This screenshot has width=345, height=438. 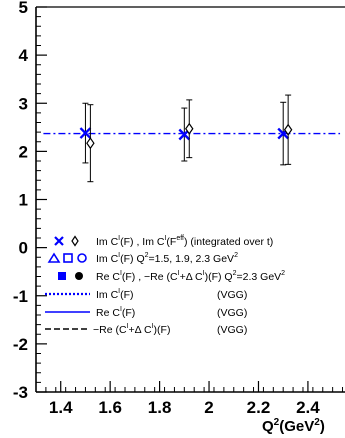 I want to click on legend-label: Re CI(F), so click(x=115, y=312).